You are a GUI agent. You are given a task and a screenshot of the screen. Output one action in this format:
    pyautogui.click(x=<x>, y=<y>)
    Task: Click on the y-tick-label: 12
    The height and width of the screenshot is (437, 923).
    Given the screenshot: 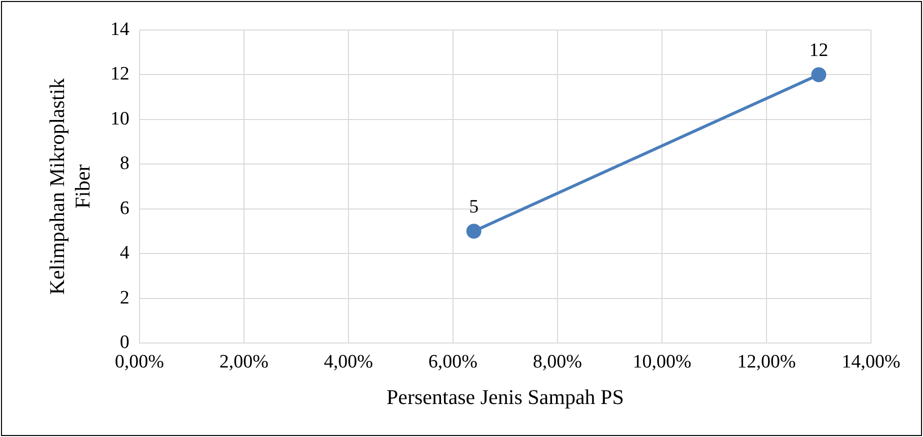 What is the action you would take?
    pyautogui.click(x=120, y=74)
    